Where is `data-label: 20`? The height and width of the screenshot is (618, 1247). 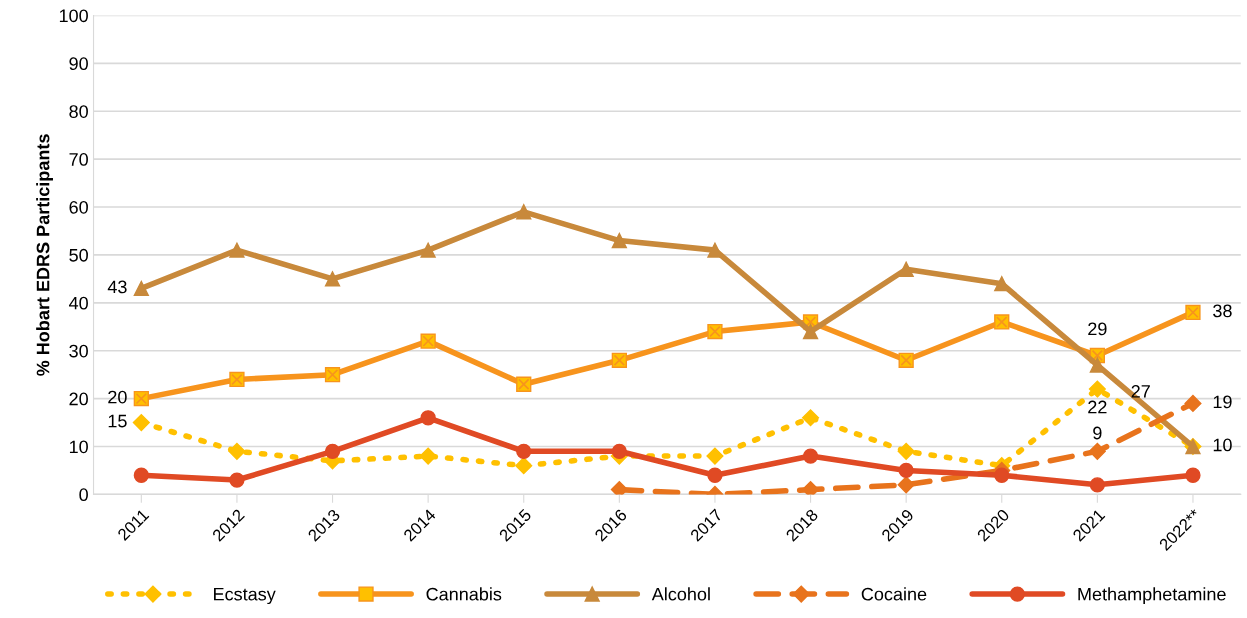
data-label: 20 is located at coordinates (117, 397).